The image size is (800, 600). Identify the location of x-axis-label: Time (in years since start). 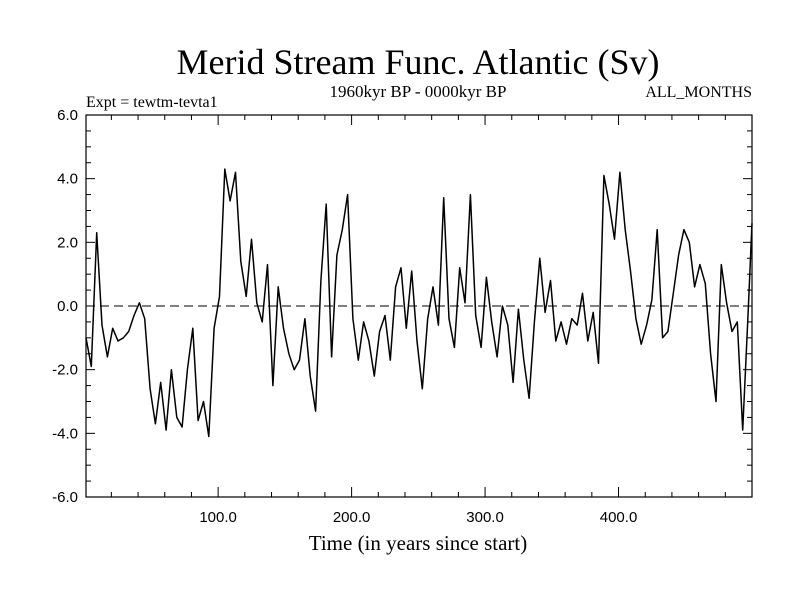
(418, 543).